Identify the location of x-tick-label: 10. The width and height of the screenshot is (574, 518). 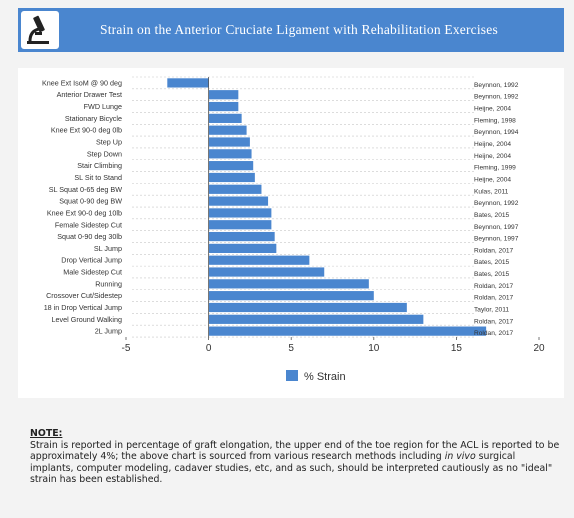
(374, 348).